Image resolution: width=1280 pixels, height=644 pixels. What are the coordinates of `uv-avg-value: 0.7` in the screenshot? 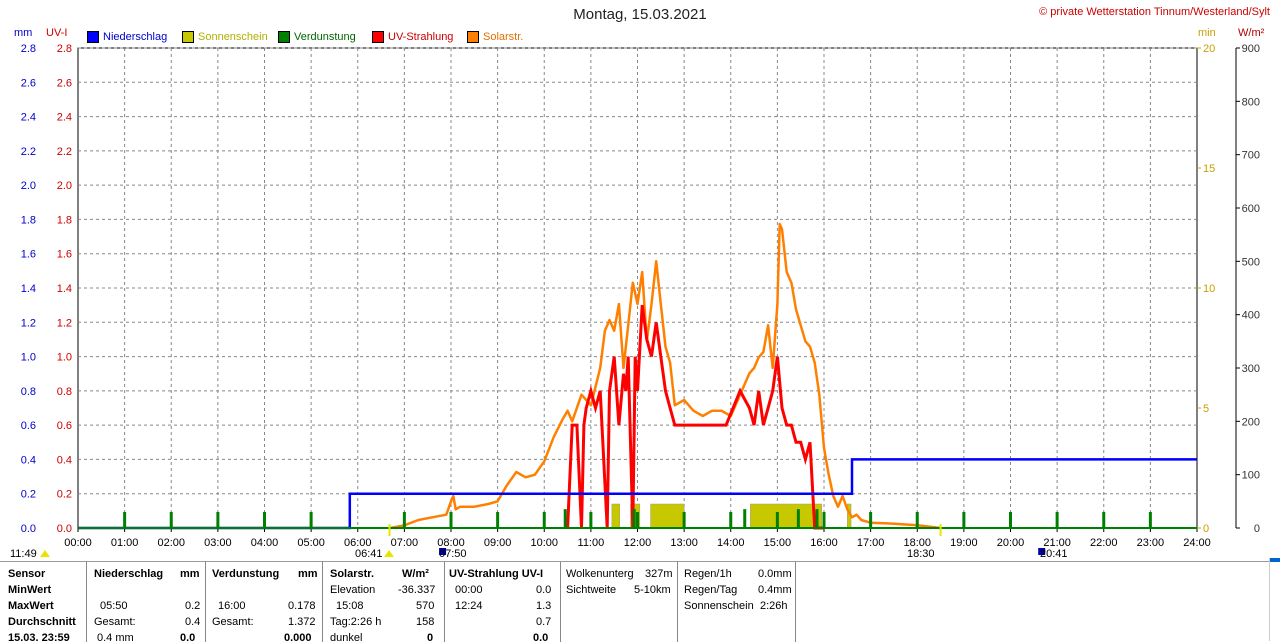 It's located at (544, 622).